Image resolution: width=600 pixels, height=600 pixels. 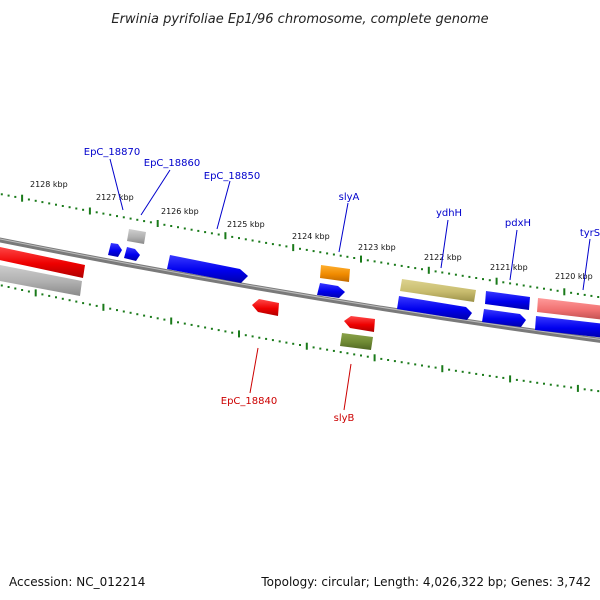 What do you see at coordinates (265, 307) in the screenshot?
I see `gene-epc18840` at bounding box center [265, 307].